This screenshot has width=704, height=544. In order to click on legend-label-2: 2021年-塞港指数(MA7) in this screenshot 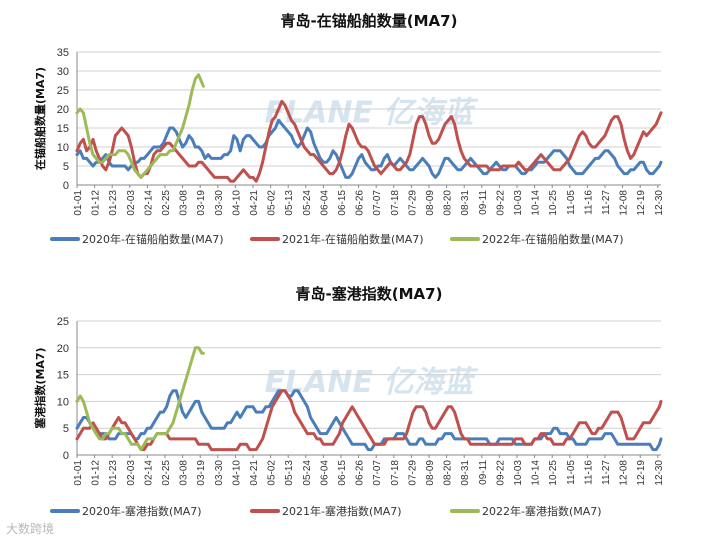, I will do `click(342, 511)`.